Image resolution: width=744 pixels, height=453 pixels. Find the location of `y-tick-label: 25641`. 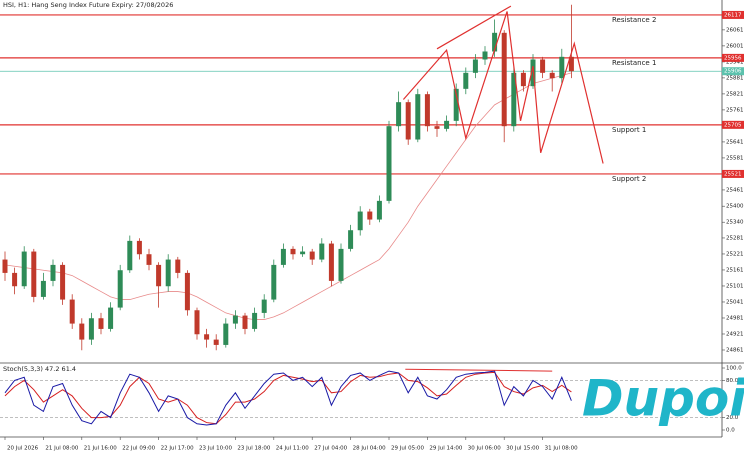

y-tick-label: 25641 is located at coordinates (735, 142).